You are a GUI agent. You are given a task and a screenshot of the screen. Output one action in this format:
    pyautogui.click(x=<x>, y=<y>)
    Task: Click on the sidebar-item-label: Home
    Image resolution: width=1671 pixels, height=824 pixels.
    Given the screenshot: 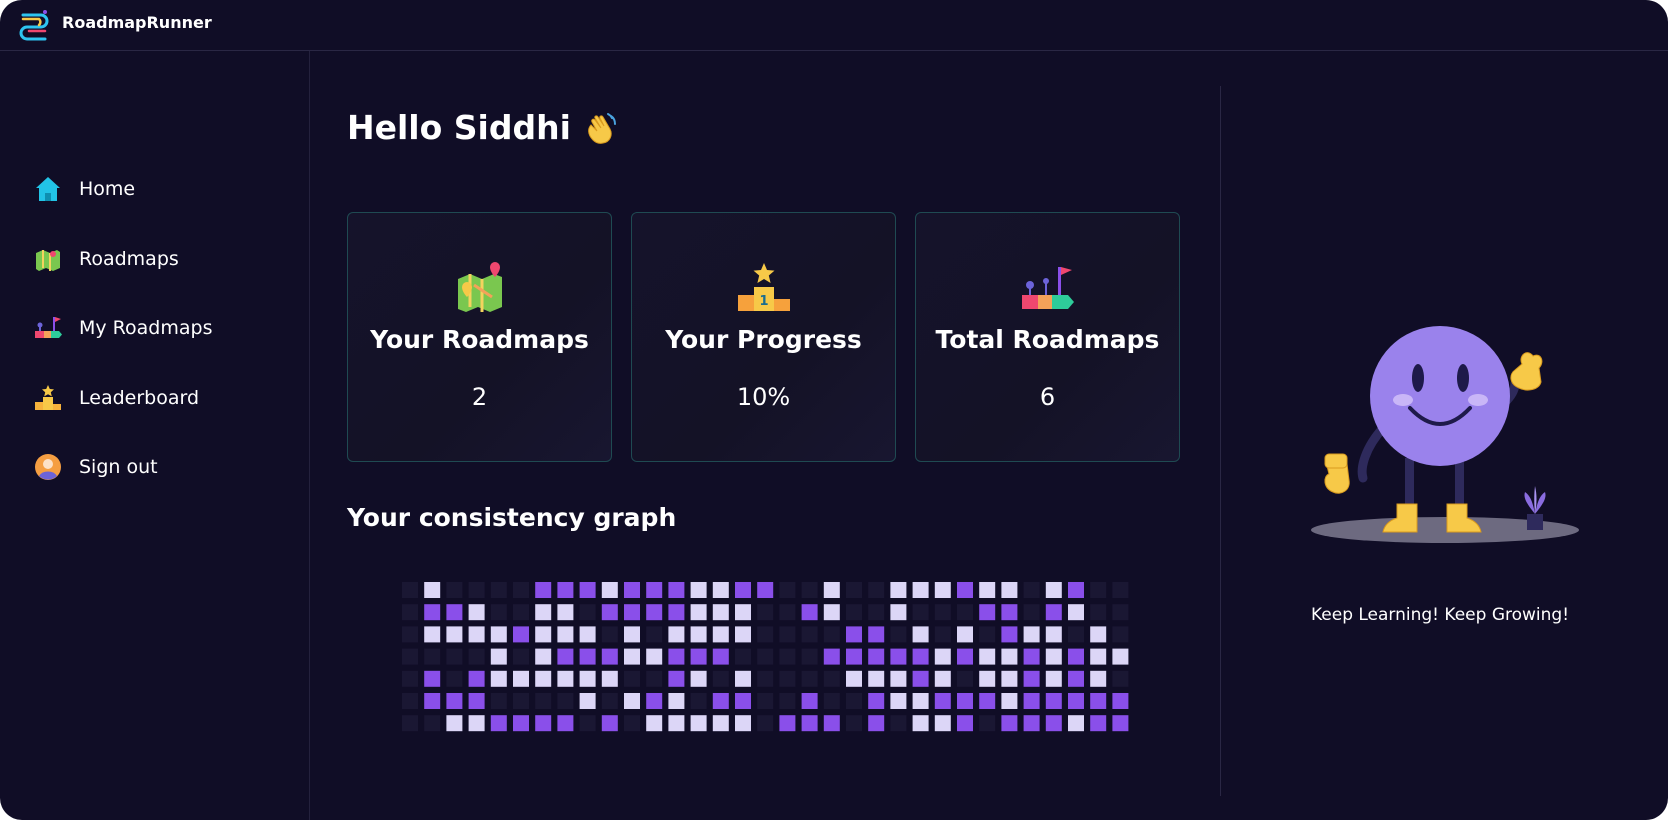 What is the action you would take?
    pyautogui.click(x=107, y=189)
    